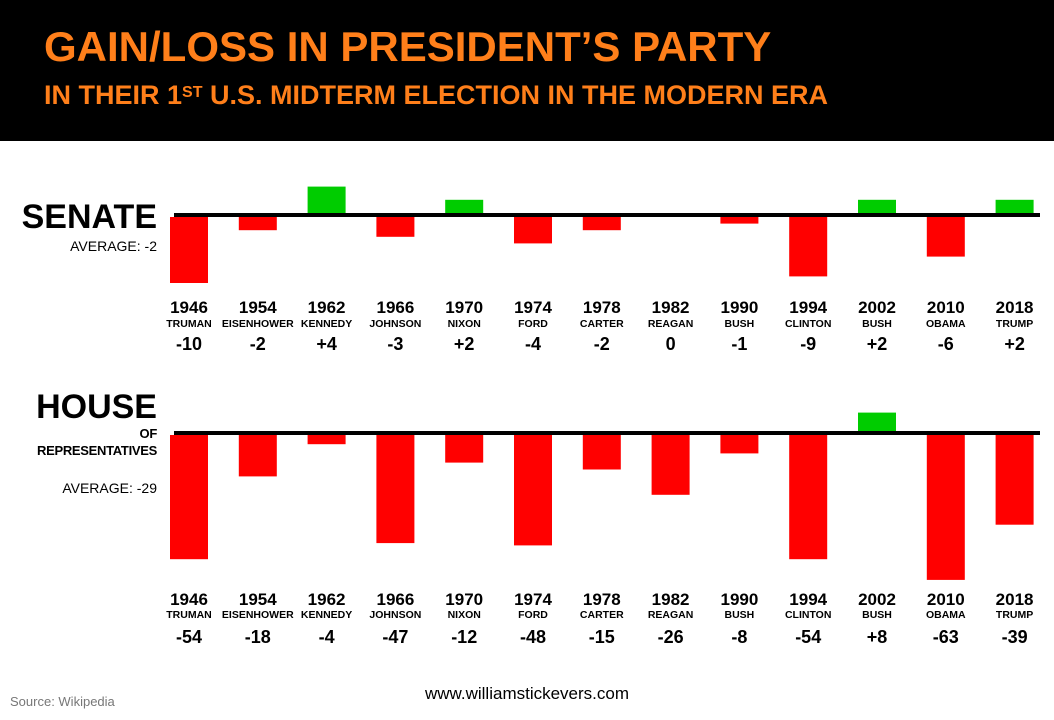 The image size is (1054, 720). Describe the element at coordinates (327, 307) in the screenshot. I see `senate-year-label: 1962` at that location.